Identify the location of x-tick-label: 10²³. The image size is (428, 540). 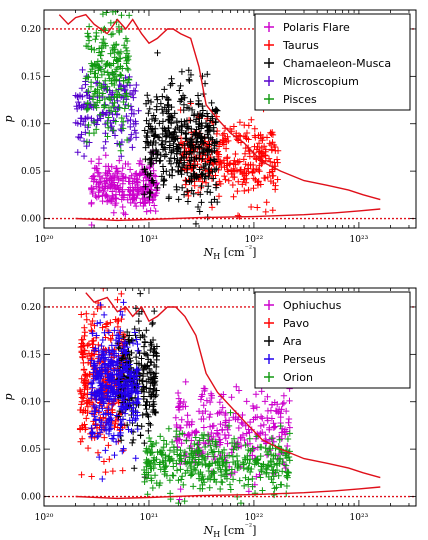
(359, 240).